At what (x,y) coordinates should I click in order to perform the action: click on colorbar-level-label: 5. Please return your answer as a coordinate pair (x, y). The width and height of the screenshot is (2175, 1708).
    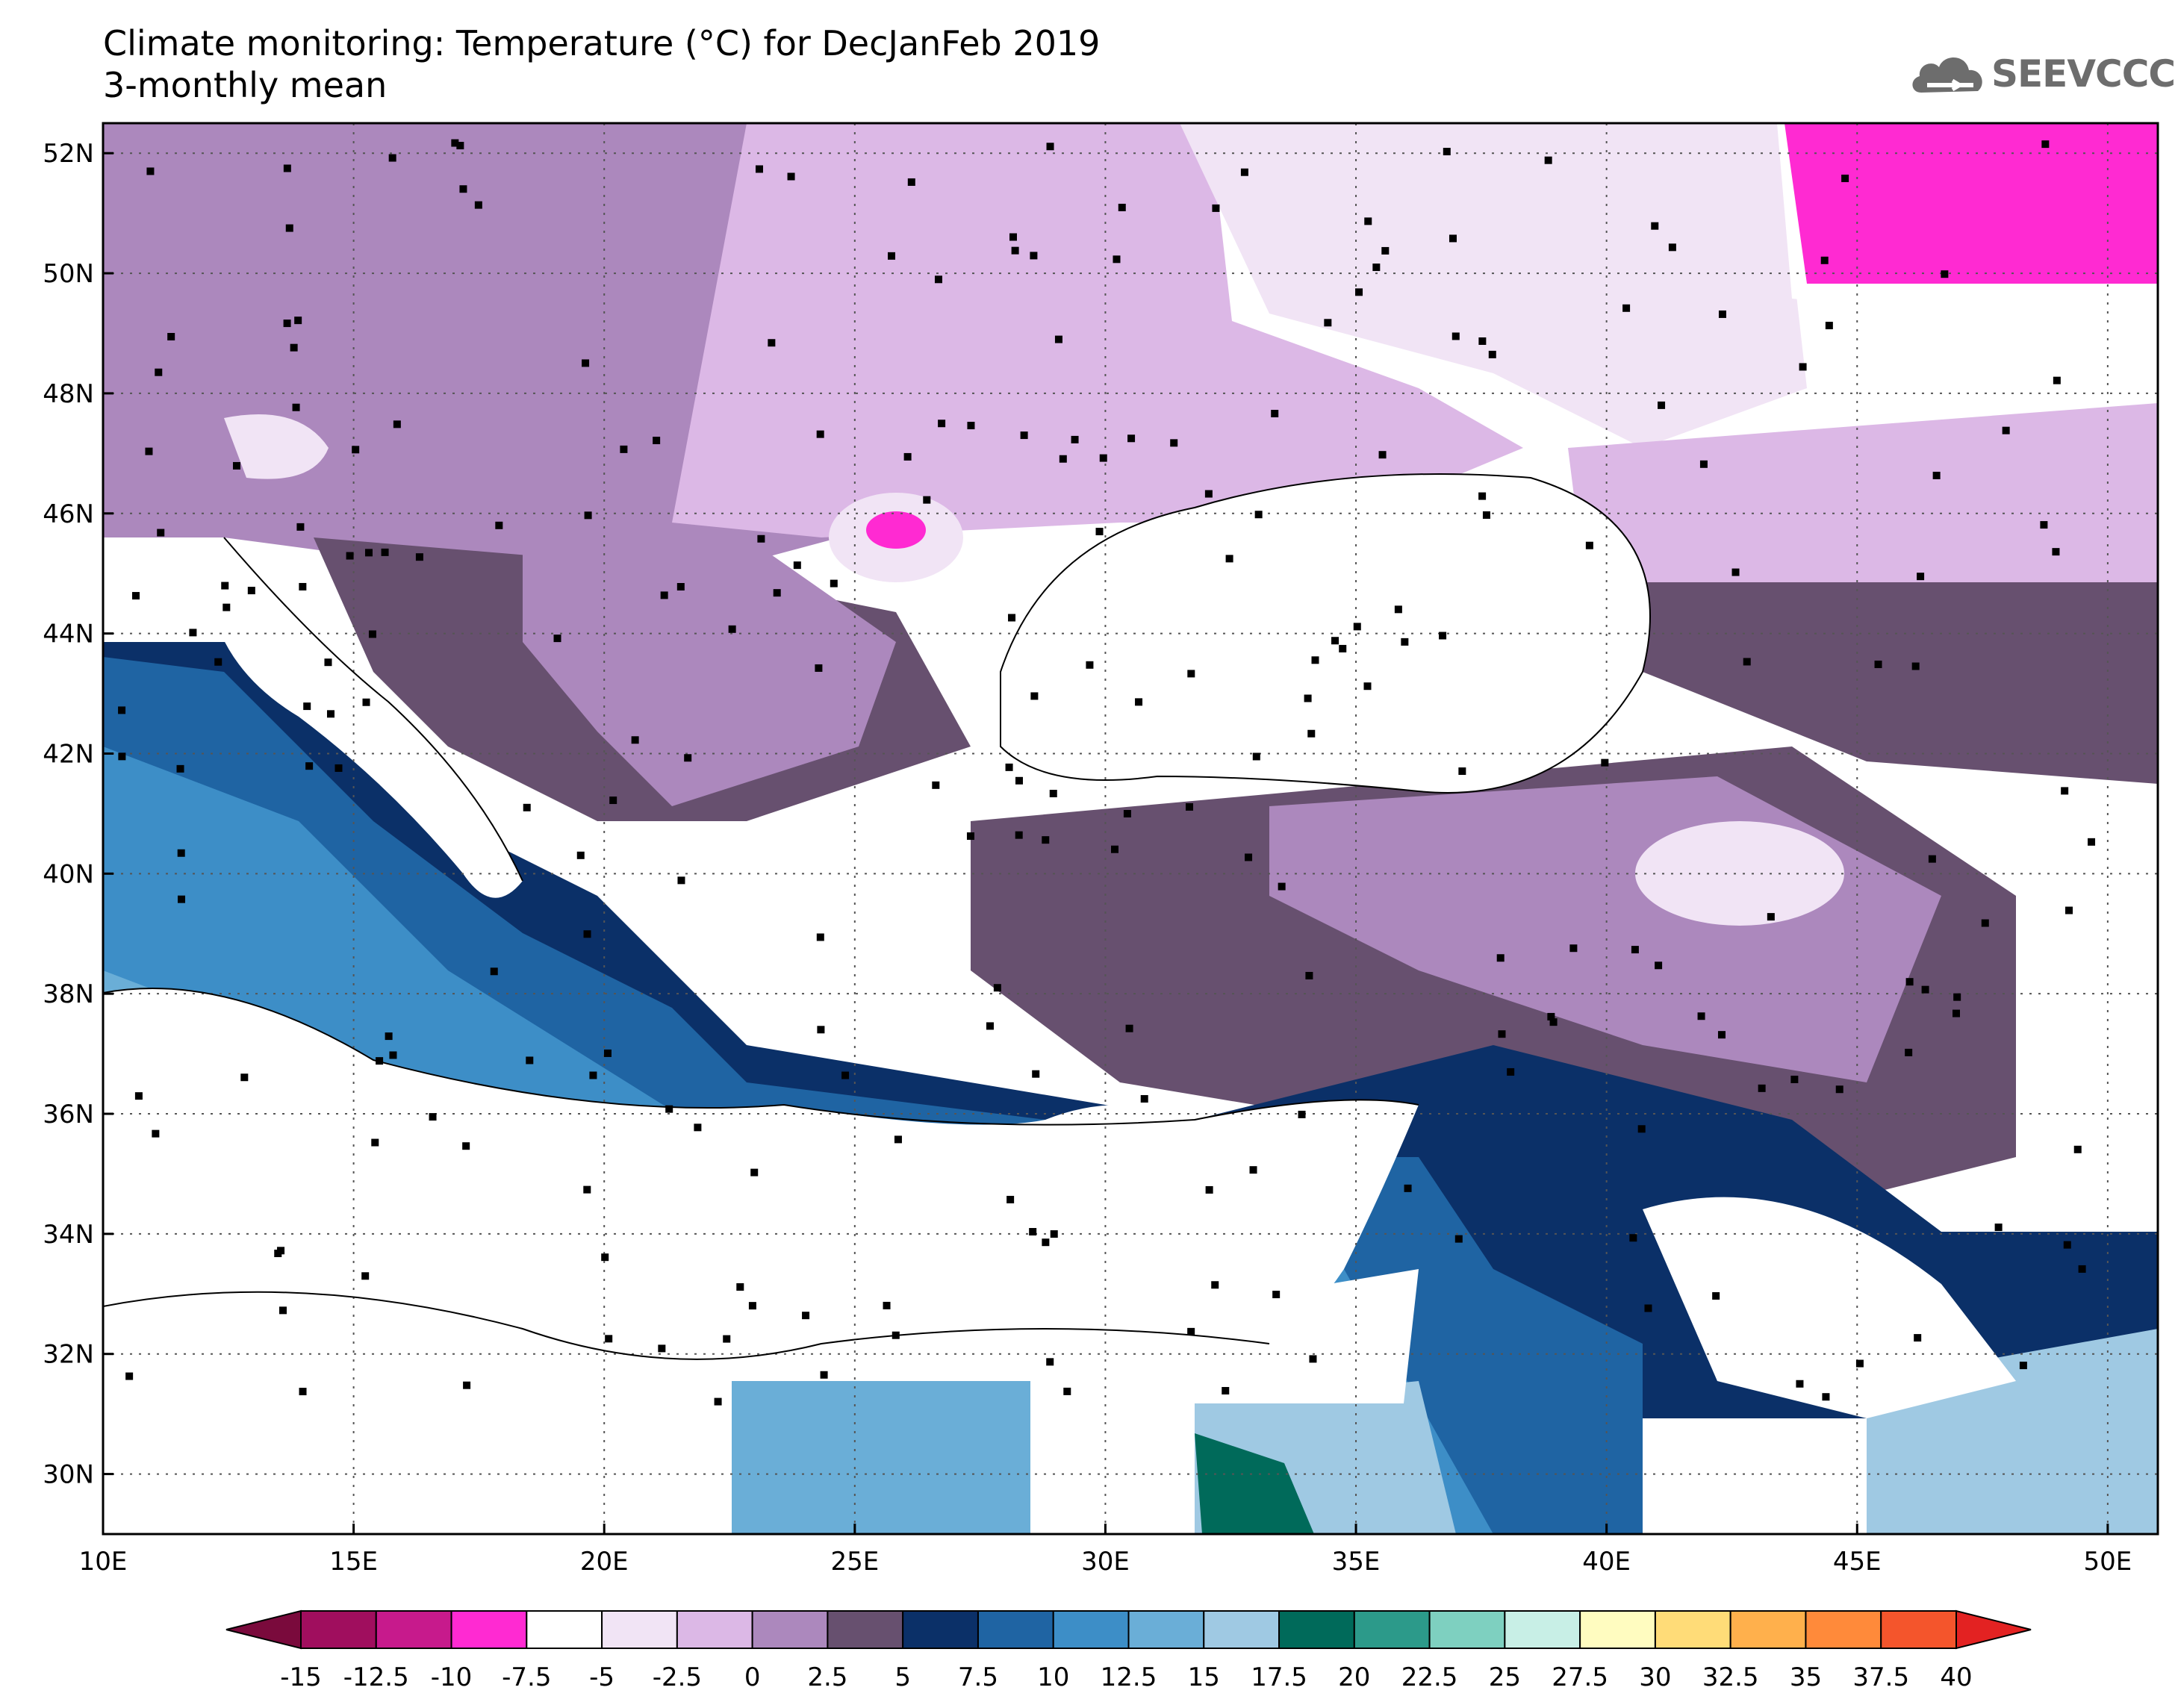
    Looking at the image, I should click on (902, 1677).